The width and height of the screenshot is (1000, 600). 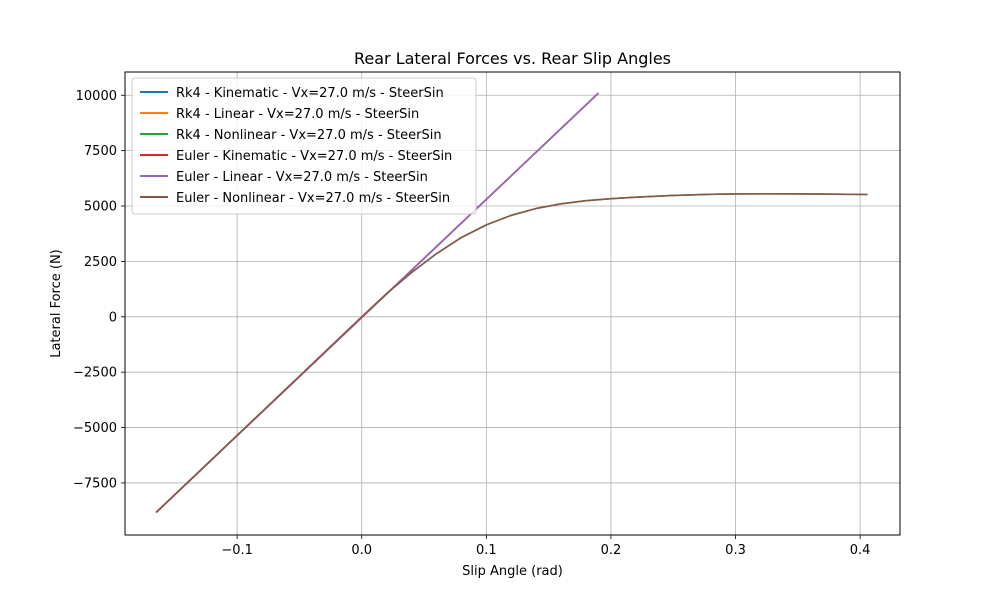 I want to click on y-tick-label: −5000, so click(x=95, y=428).